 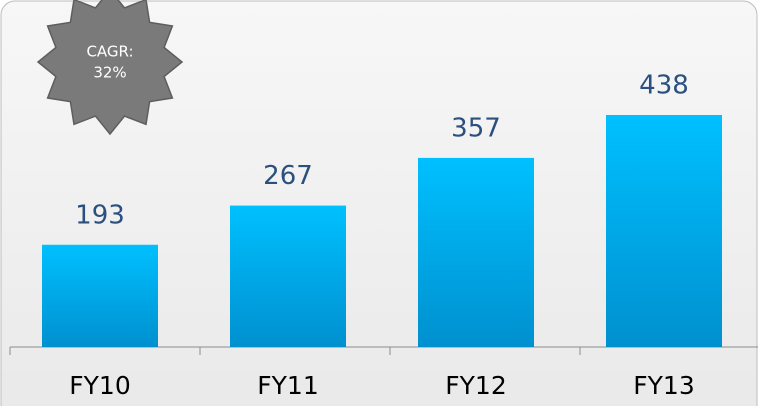 I want to click on x-tick-label: FY11, so click(x=287, y=385).